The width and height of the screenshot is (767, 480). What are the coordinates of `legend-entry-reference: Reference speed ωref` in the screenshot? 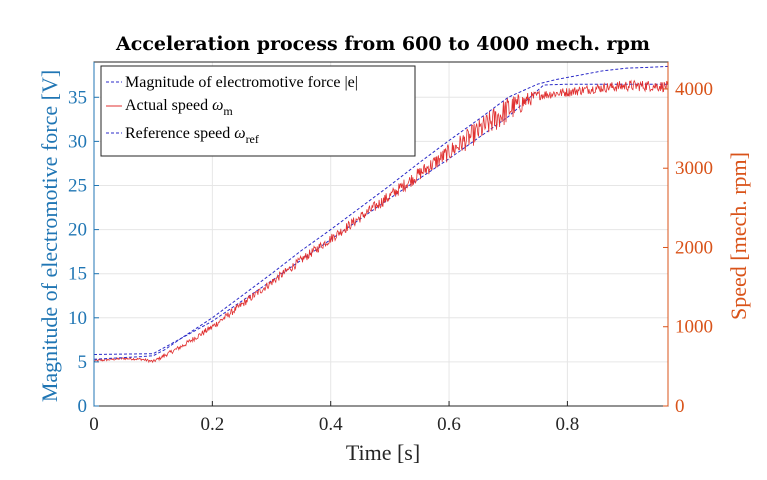 It's located at (182, 135).